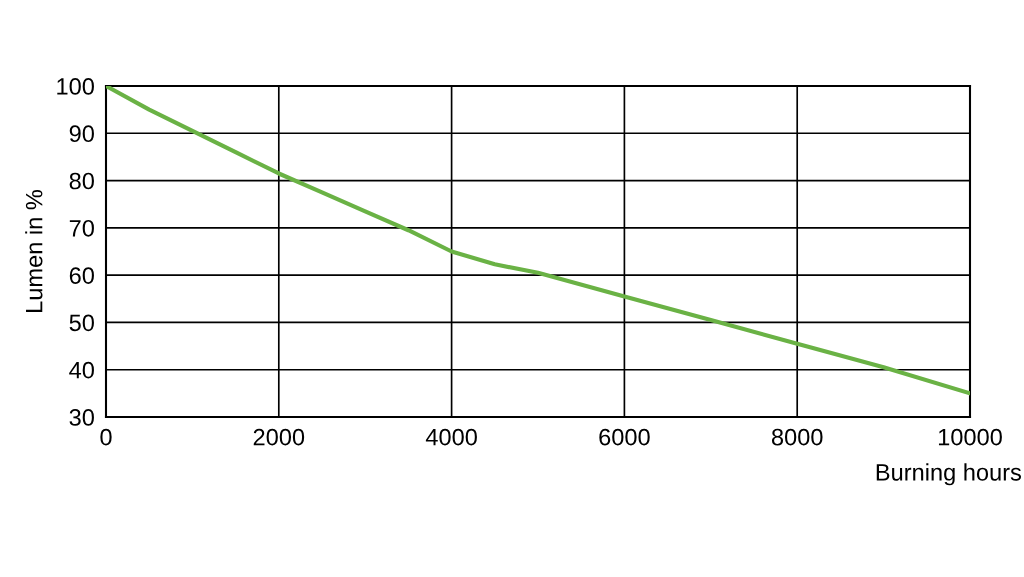 This screenshot has height=577, width=1024. Describe the element at coordinates (34, 250) in the screenshot. I see `y-axis-title: Lumen in %` at that location.